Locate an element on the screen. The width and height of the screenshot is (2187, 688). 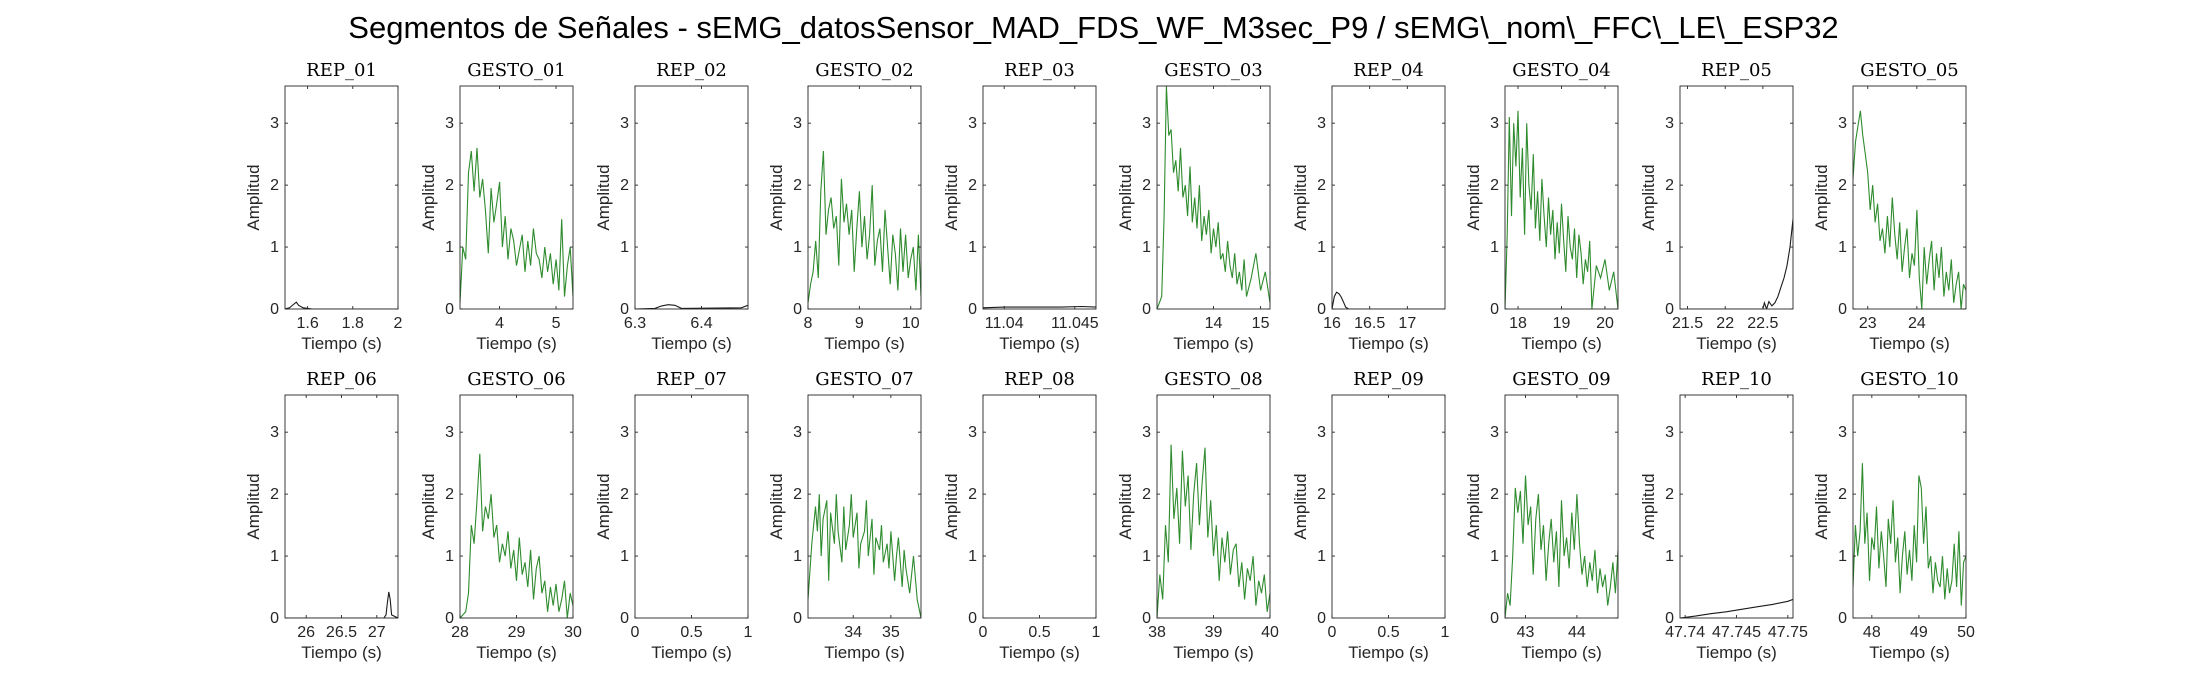
subplot-title: GESTO_06 is located at coordinates (516, 379).